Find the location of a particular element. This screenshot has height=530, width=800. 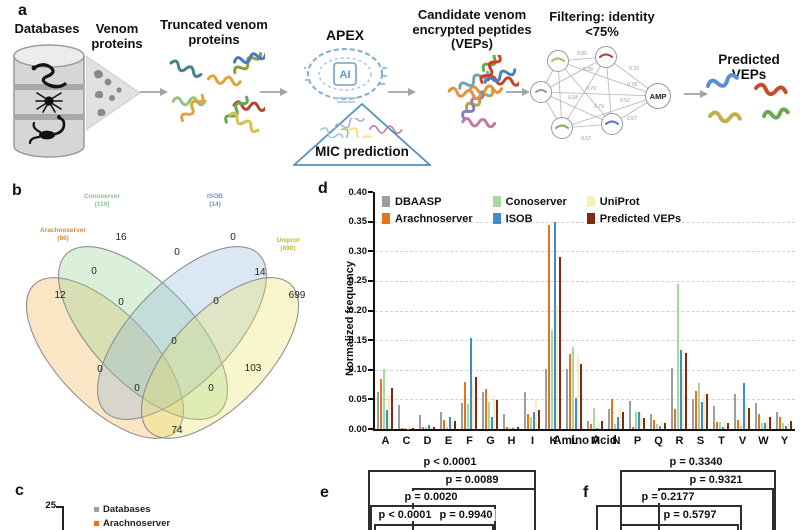

spider-icon is located at coordinates (49, 102).